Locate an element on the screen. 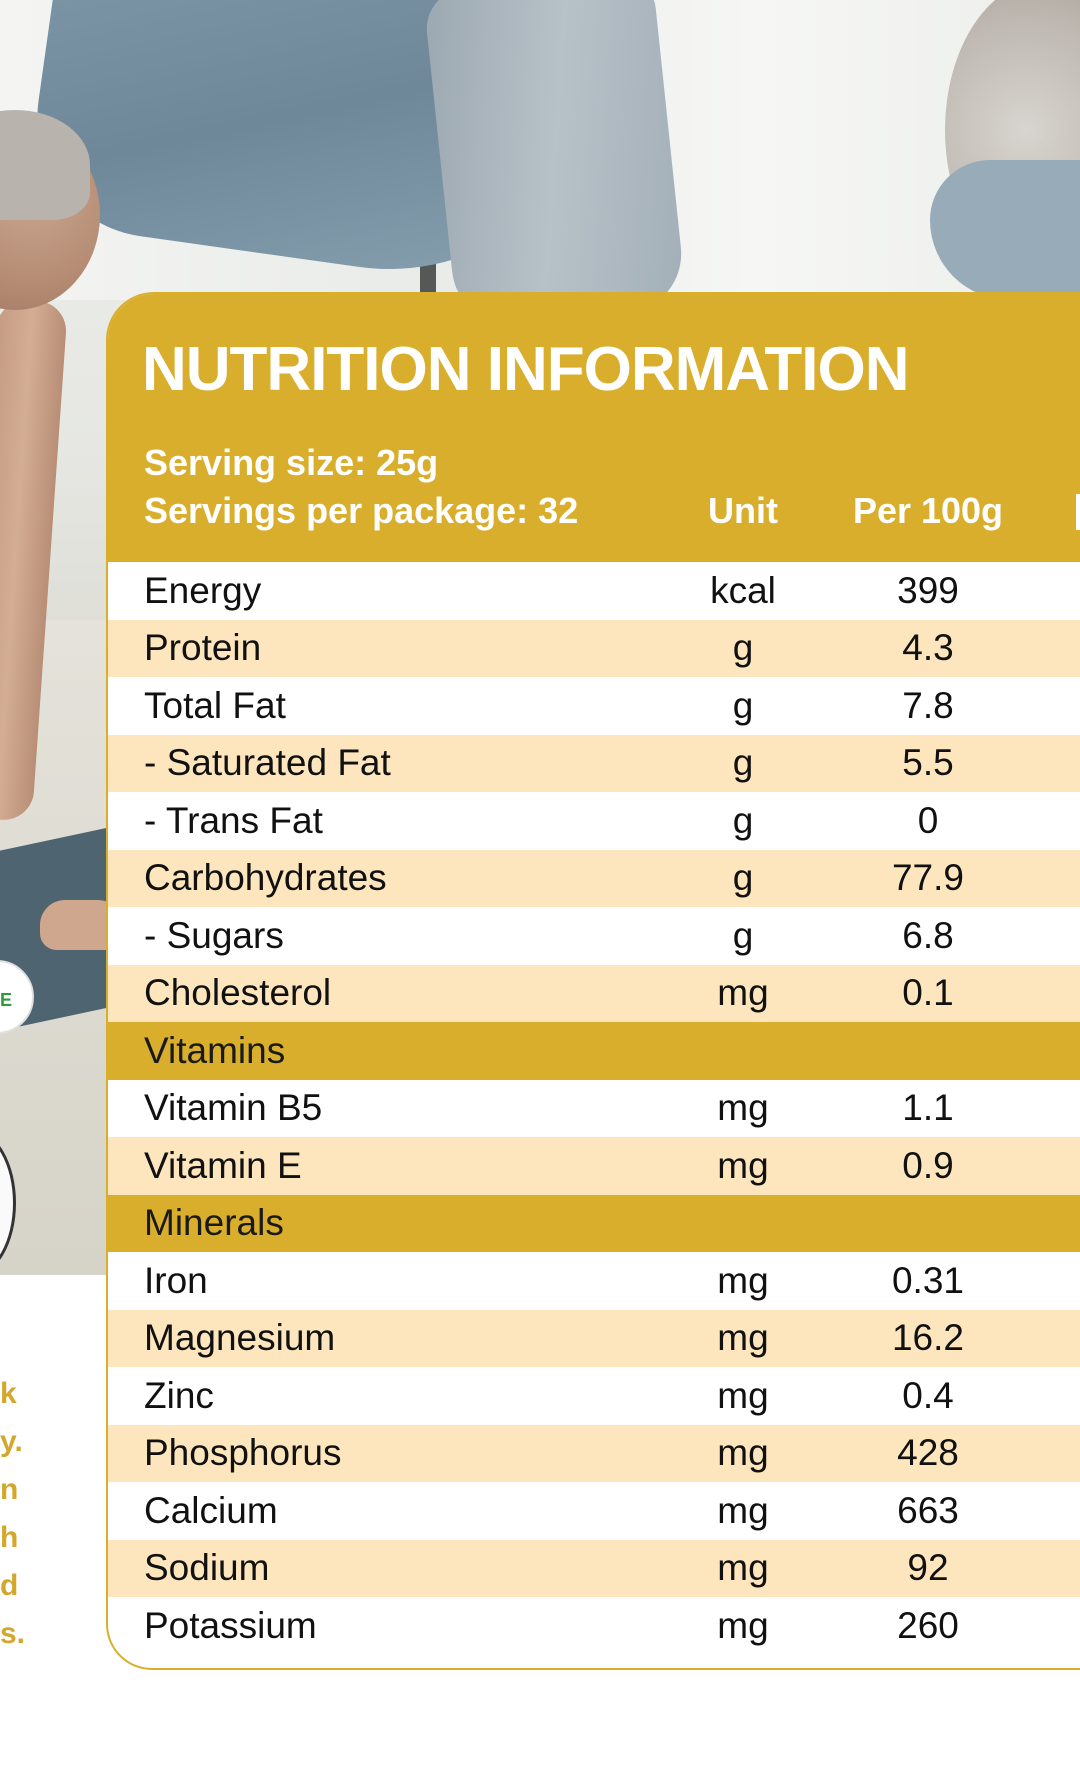  nutrient-label: Vitamin B5 is located at coordinates (233, 1108).